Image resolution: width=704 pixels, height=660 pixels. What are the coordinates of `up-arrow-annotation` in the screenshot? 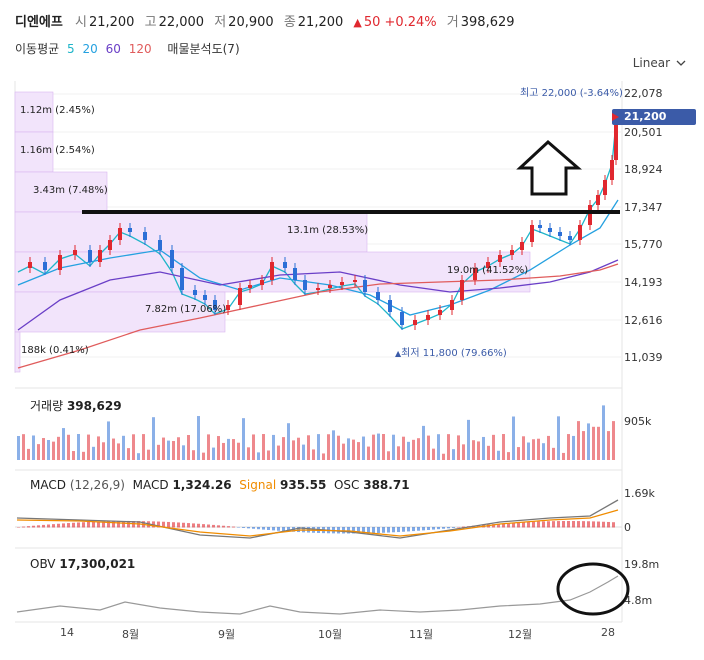 It's located at (549, 167).